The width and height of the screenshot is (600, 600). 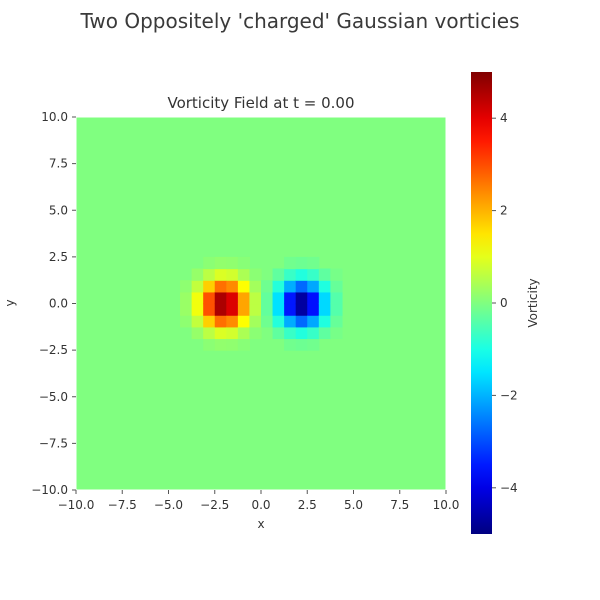 I want to click on x-tick-label: −10.0, so click(x=76, y=505).